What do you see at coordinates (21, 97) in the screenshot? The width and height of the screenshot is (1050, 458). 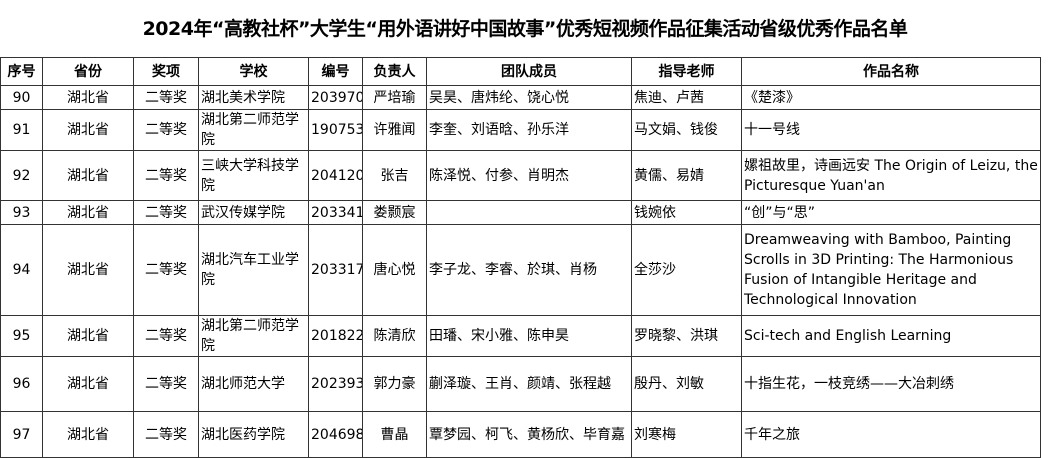 I see `cell-seq: 90` at bounding box center [21, 97].